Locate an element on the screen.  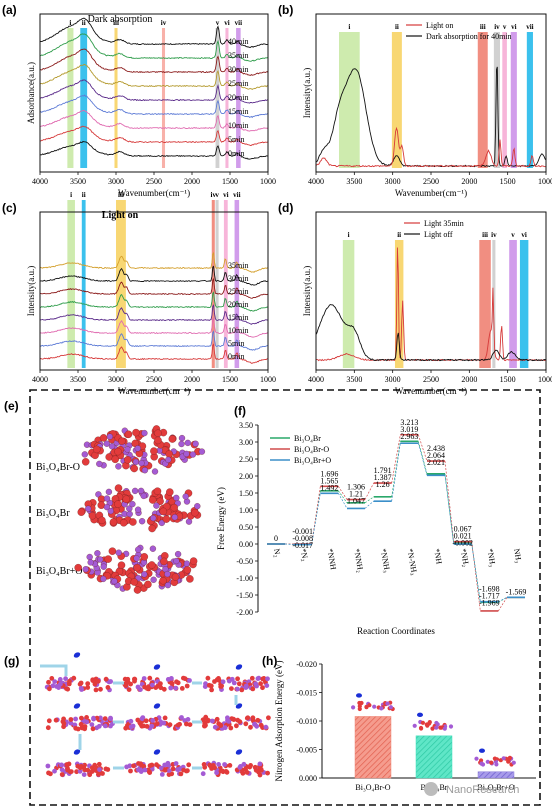
panel-letter-h: (h) is located at coordinates (269, 661).